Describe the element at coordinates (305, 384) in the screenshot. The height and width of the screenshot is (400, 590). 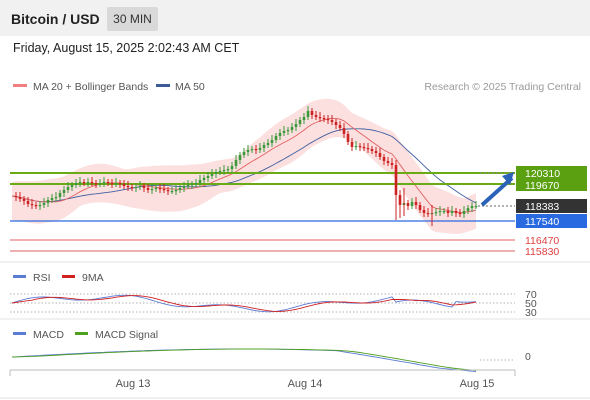
I see `x-axis-label-aug14: Aug 14` at that location.